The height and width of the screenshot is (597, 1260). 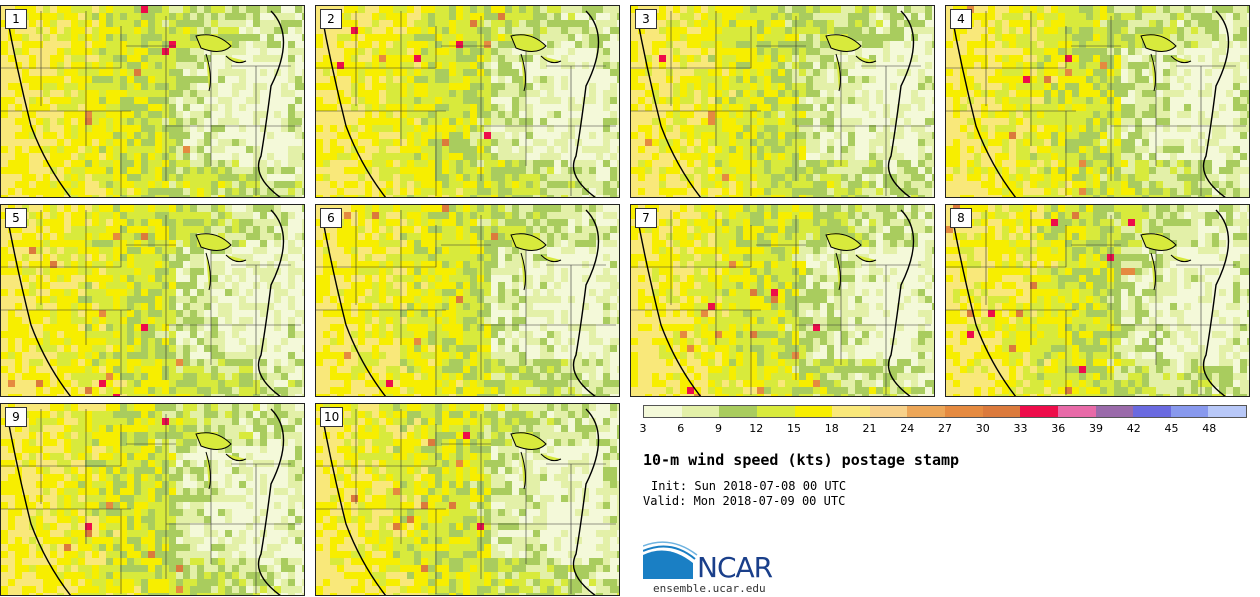 I want to click on ensemble-member-panel-6: 6, so click(x=467, y=300).